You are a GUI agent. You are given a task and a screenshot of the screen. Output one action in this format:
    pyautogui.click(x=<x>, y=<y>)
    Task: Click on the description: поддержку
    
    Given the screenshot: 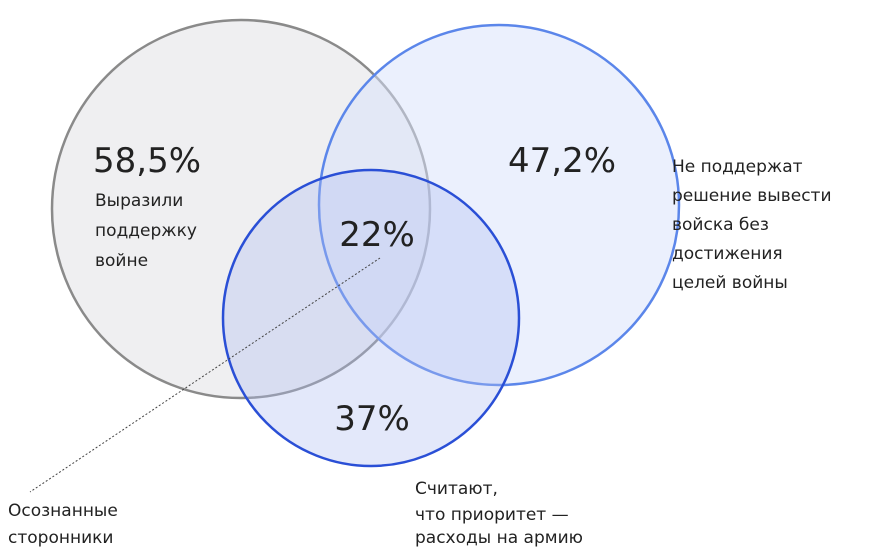 What is the action you would take?
    pyautogui.click(x=146, y=231)
    